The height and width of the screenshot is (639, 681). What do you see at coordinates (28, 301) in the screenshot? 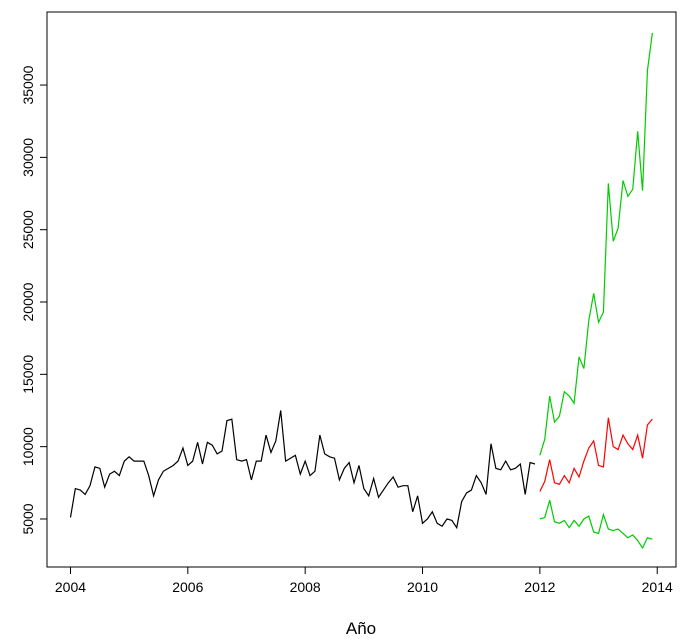
I see `y-tick-label: 20000` at bounding box center [28, 301].